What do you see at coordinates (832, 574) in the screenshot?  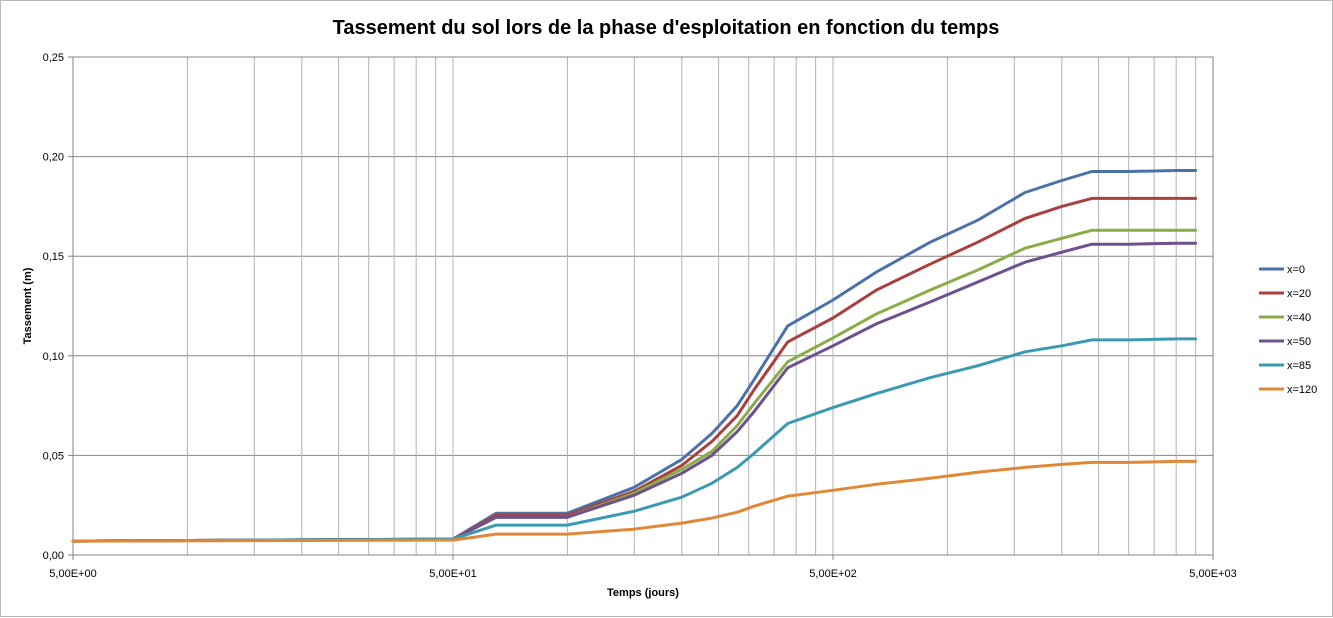 I see `x-tick-label: 5,00E+02` at bounding box center [832, 574].